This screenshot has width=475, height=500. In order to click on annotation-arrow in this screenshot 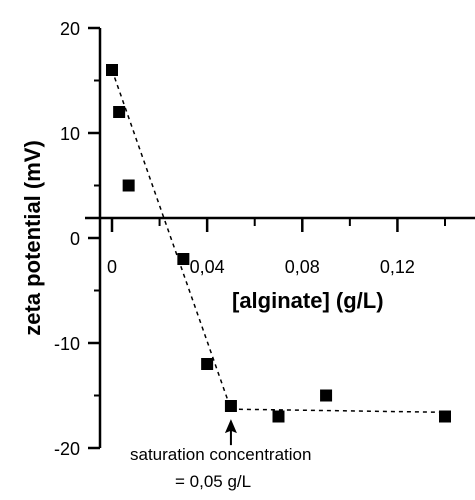, I will do `click(230, 432)`.